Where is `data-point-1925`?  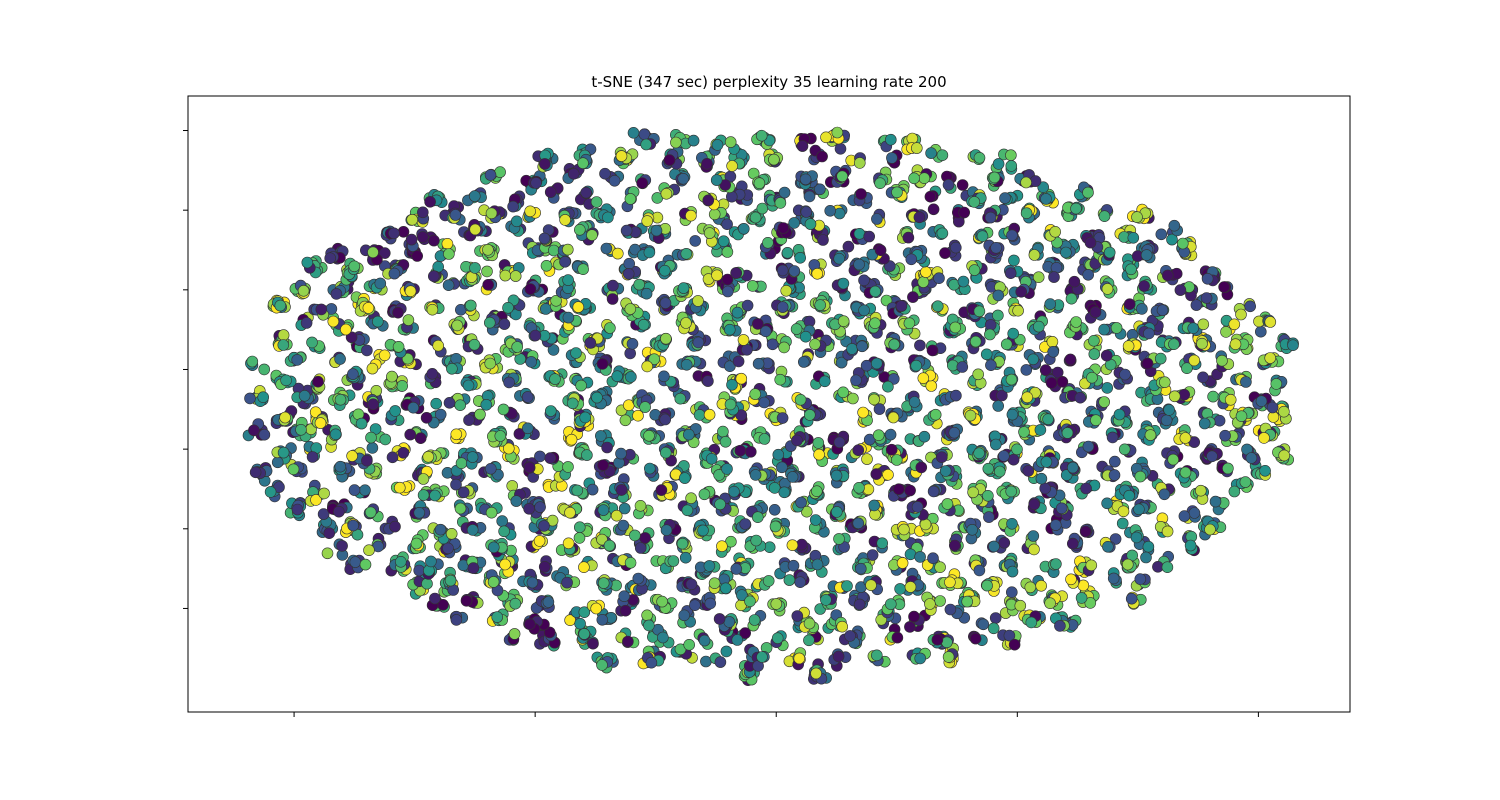
data-point-1925 is located at coordinates (867, 459).